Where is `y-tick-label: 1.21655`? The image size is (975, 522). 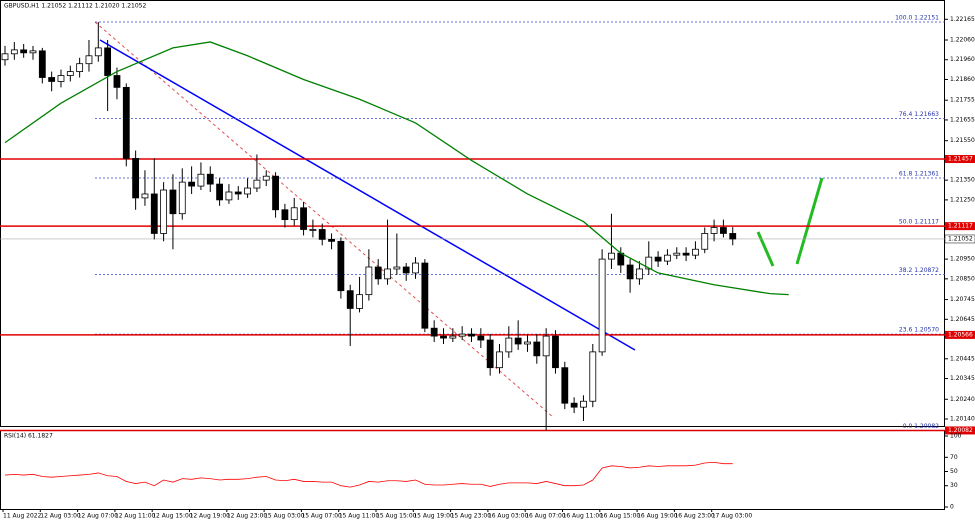
y-tick-label: 1.21655 is located at coordinates (962, 119).